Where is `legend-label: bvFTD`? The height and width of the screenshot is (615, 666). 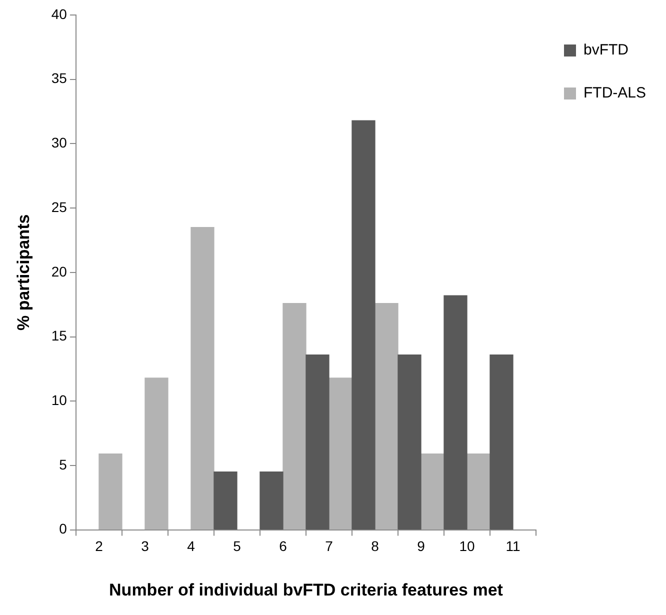 legend-label: bvFTD is located at coordinates (606, 50).